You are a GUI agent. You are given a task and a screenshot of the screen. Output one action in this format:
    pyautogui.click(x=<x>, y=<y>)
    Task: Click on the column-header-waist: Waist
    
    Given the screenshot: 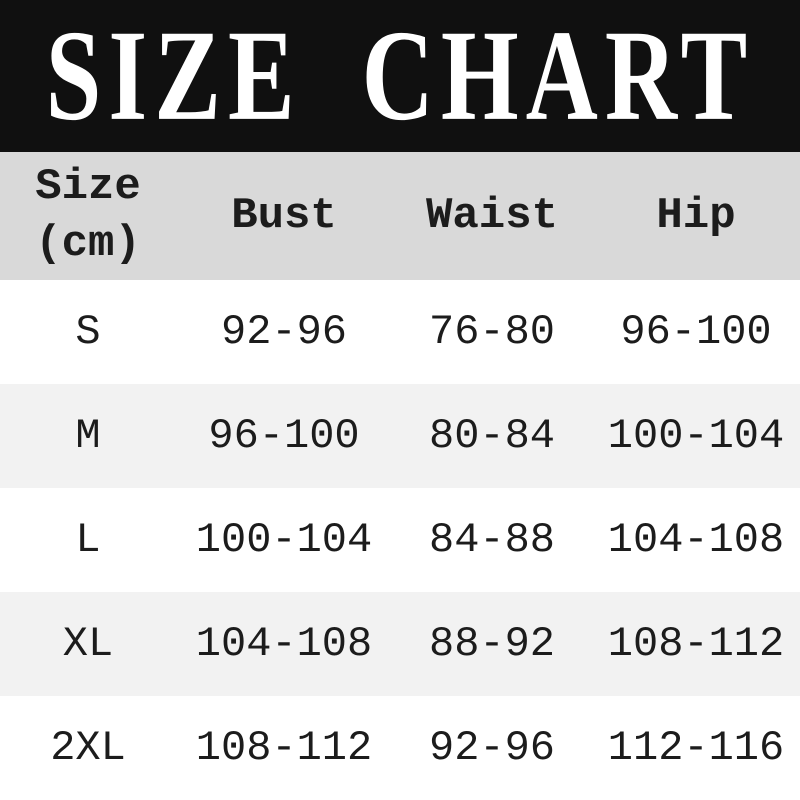 What is the action you would take?
    pyautogui.click(x=492, y=216)
    